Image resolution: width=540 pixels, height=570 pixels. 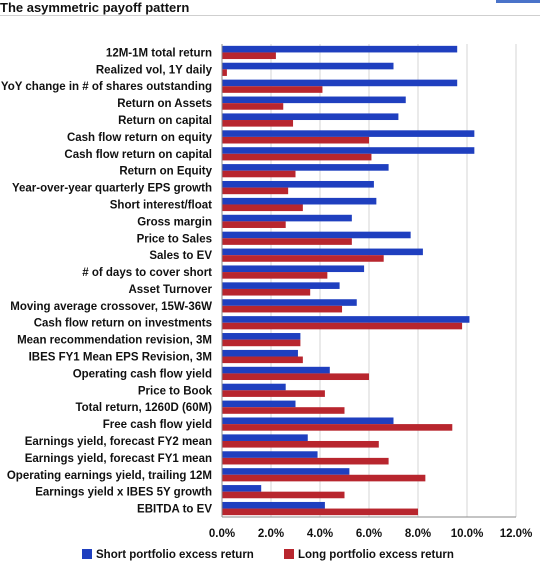 What do you see at coordinates (222, 534) in the screenshot?
I see `x-tick-label: 0.0%` at bounding box center [222, 534].